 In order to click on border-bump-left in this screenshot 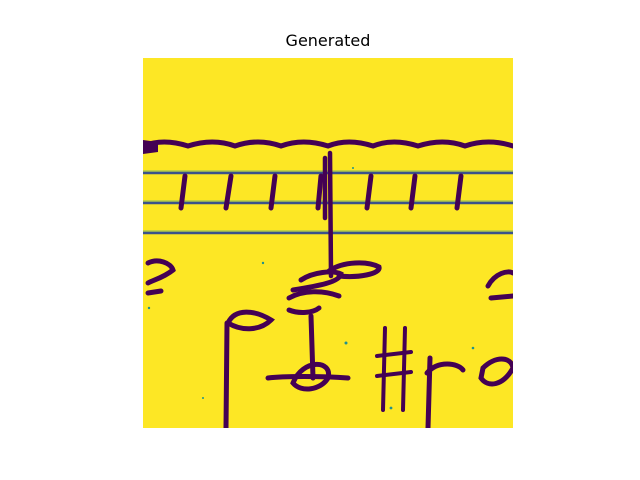, I will do `click(150, 147)`.